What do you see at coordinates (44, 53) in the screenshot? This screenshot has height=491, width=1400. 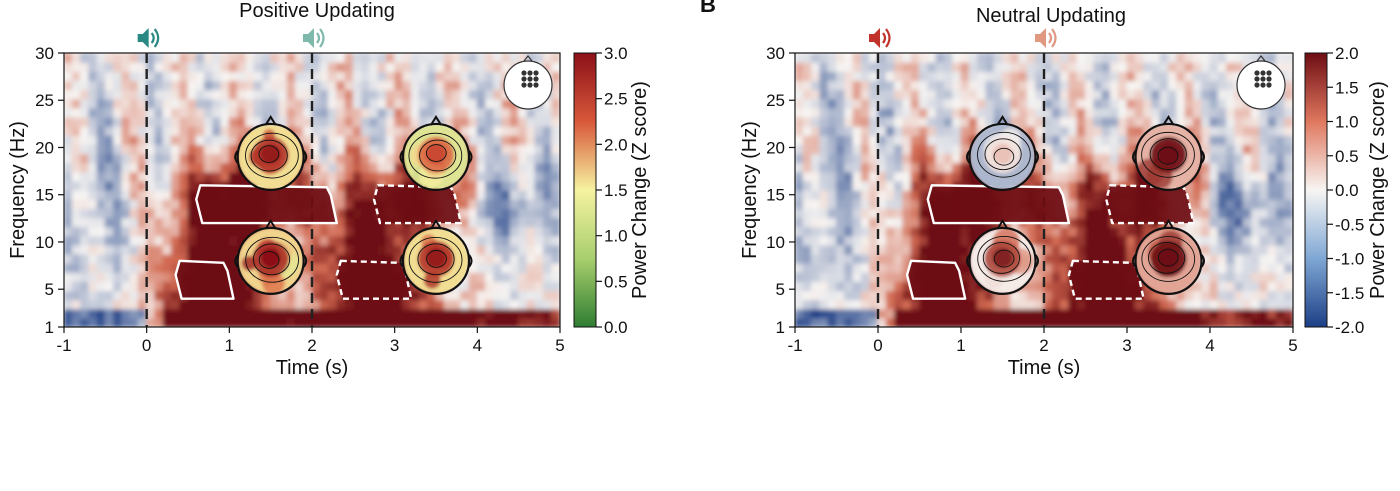 I see `y-tick-label: 30` at bounding box center [44, 53].